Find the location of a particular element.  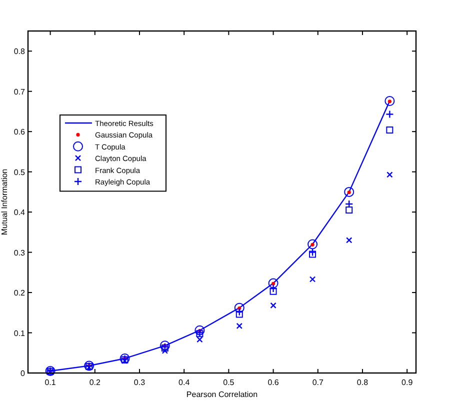

y-tick-label: 0 is located at coordinates (23, 373).